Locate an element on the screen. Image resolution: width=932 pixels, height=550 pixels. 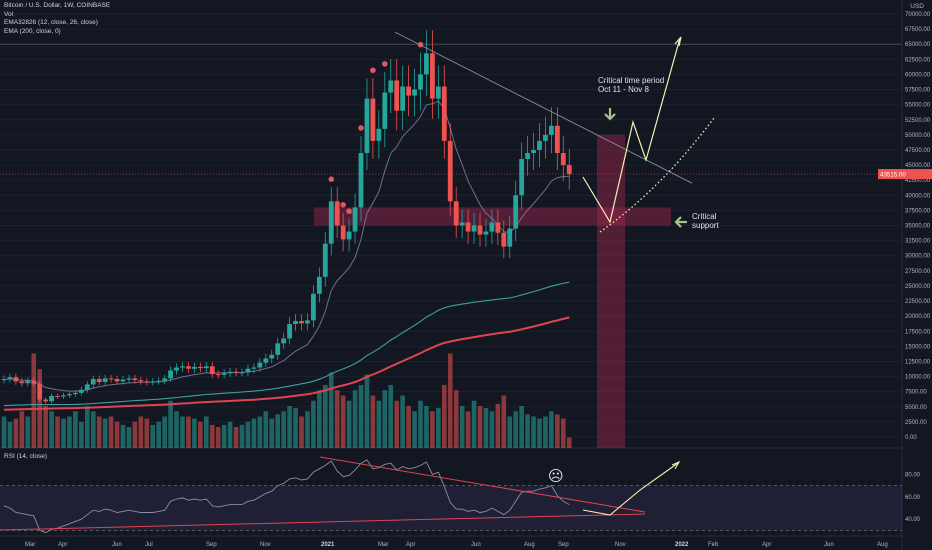
price-tick-label: 27500.00 is located at coordinates (918, 272).